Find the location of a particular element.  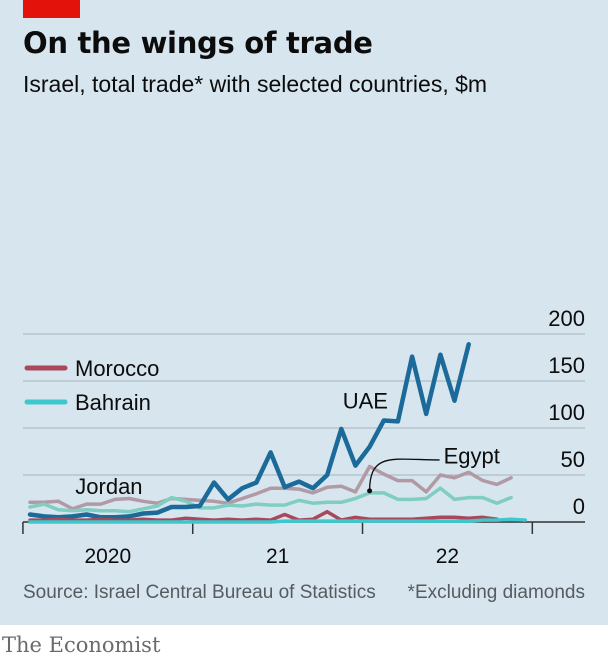

x-tick-label: 2020 is located at coordinates (107, 556).